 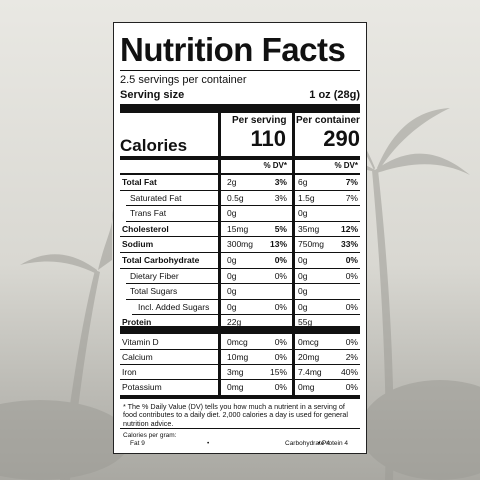 I want to click on nutrient-name: Sodium, so click(x=138, y=244).